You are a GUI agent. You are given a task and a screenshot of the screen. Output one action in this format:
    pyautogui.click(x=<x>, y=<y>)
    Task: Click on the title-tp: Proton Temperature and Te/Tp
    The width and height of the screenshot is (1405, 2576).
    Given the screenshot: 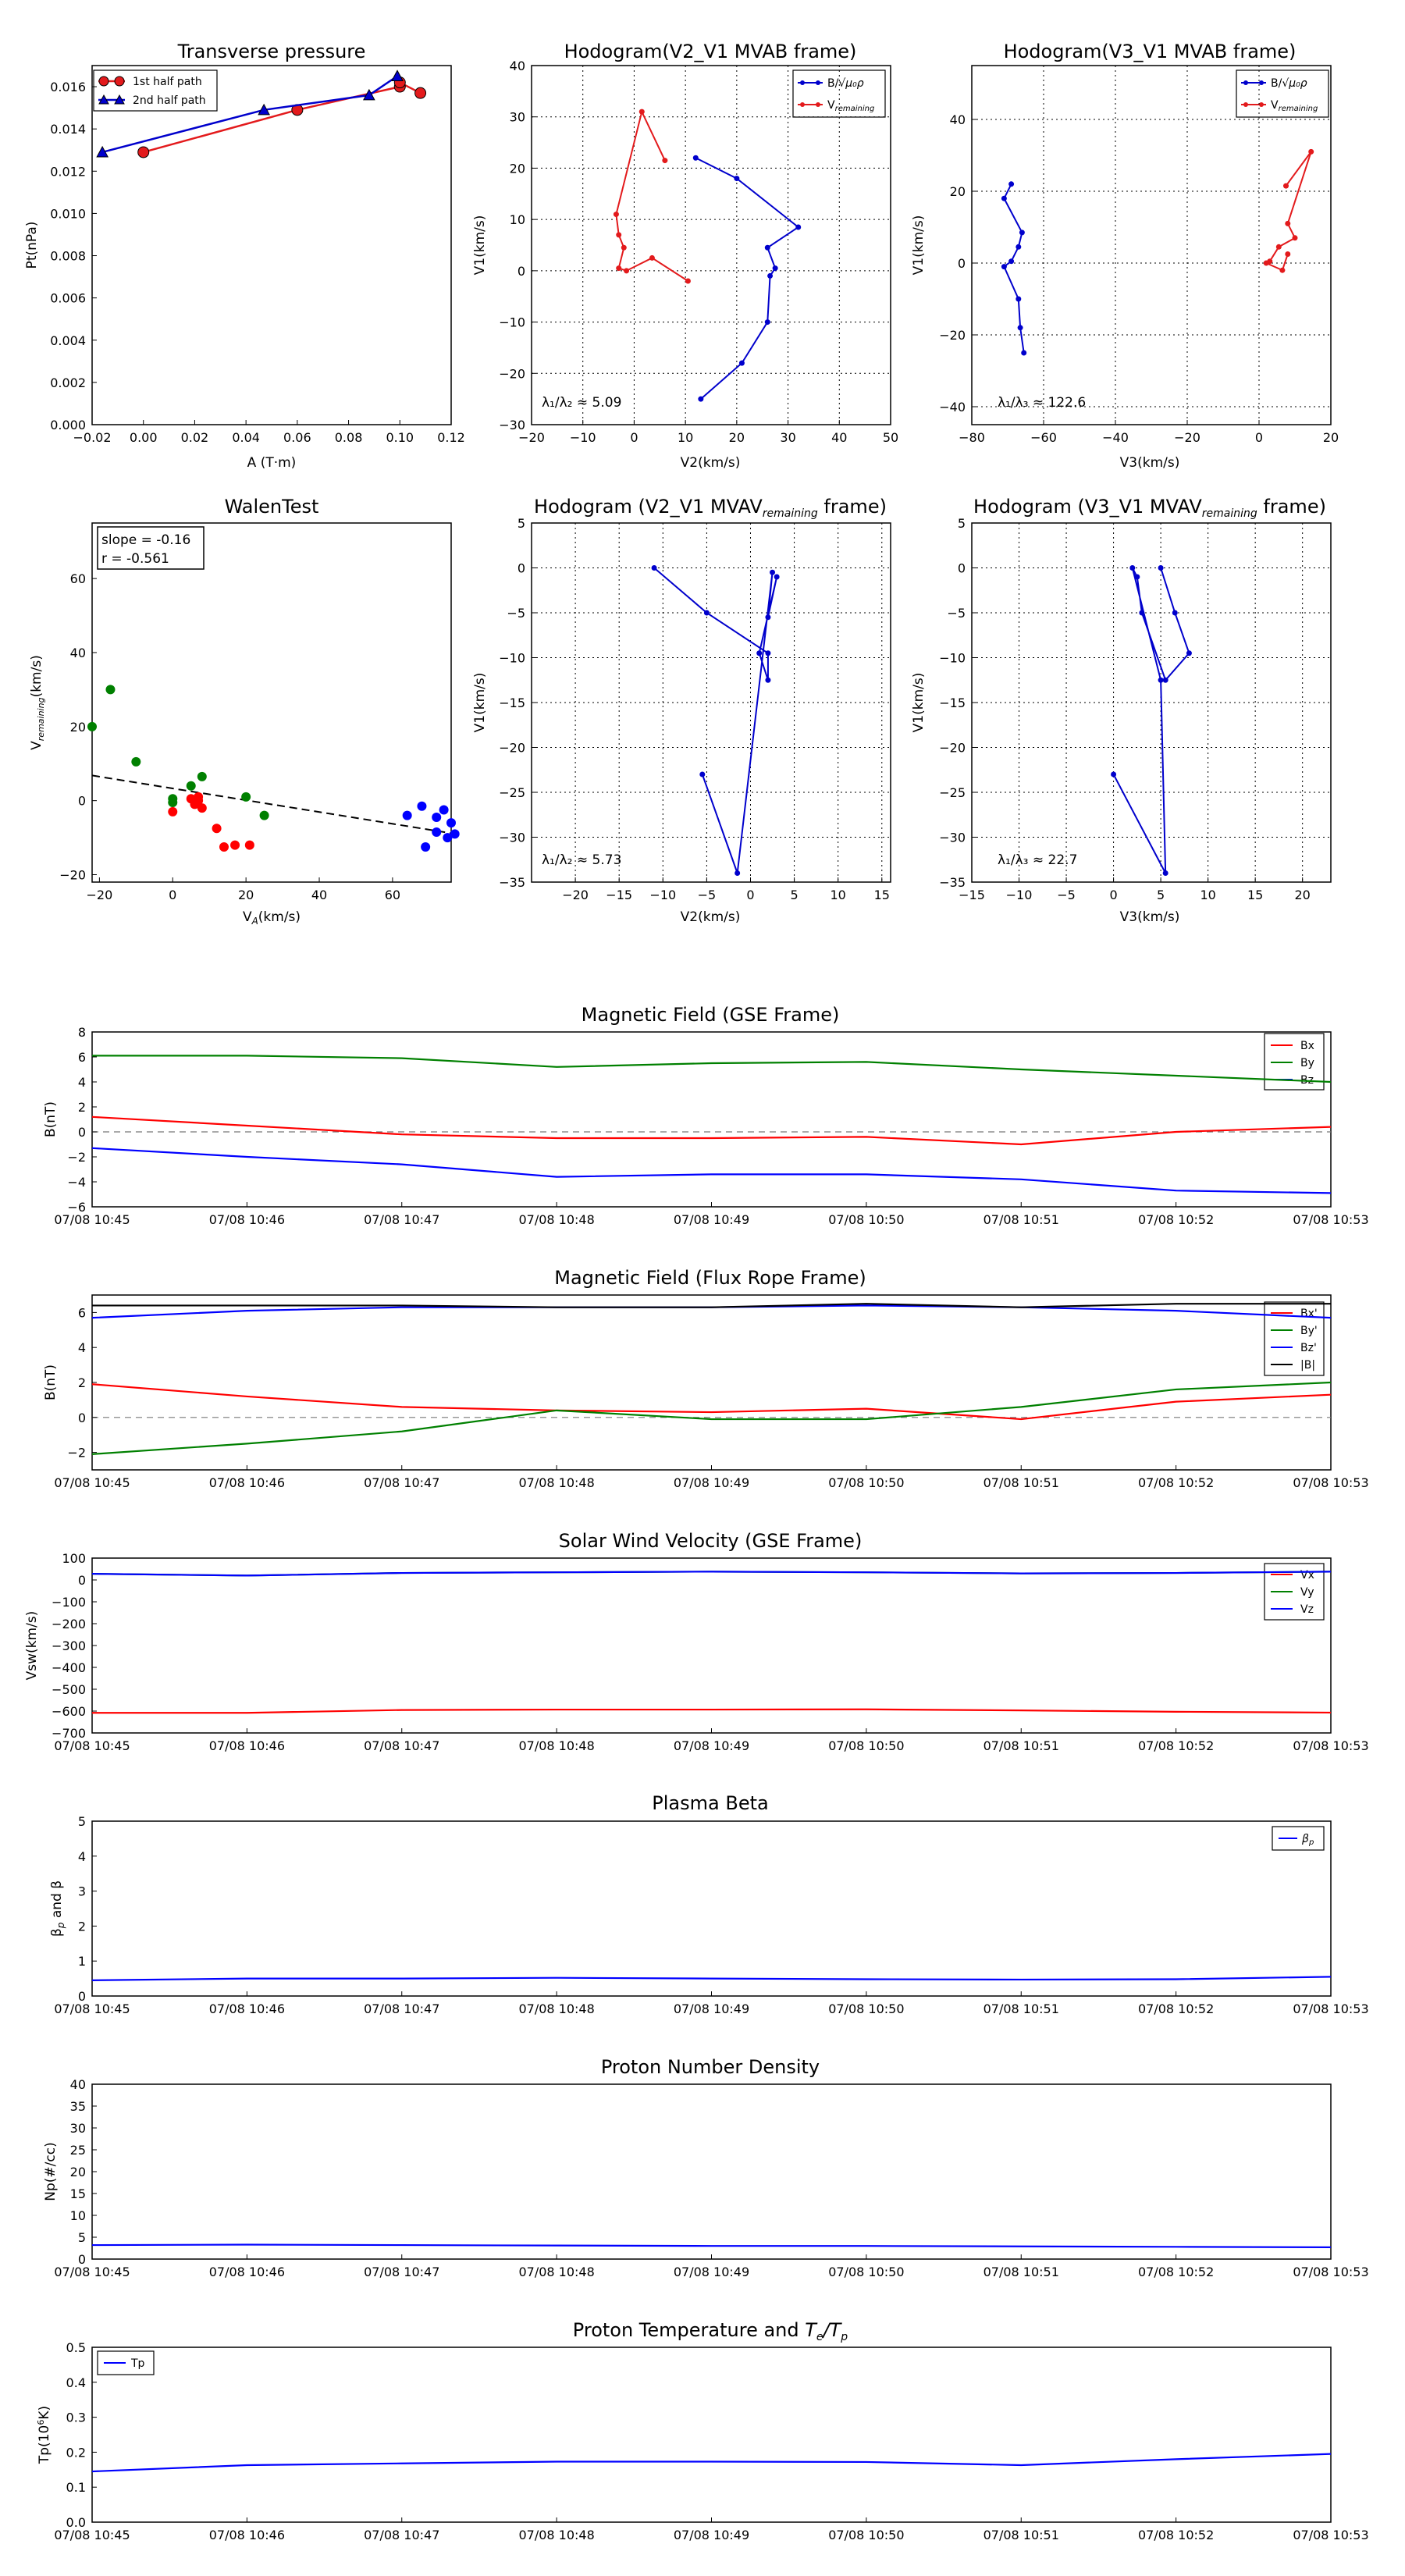 What is the action you would take?
    pyautogui.click(x=711, y=2331)
    